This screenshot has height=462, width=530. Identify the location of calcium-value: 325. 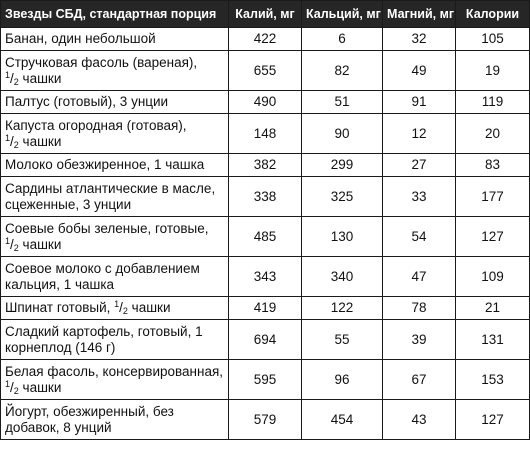
(342, 196).